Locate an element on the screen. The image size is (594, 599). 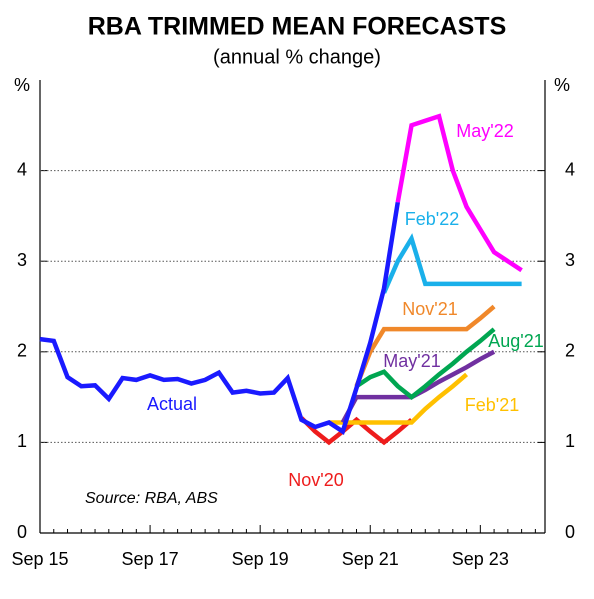
y2-tick-label: 2 is located at coordinates (570, 351).